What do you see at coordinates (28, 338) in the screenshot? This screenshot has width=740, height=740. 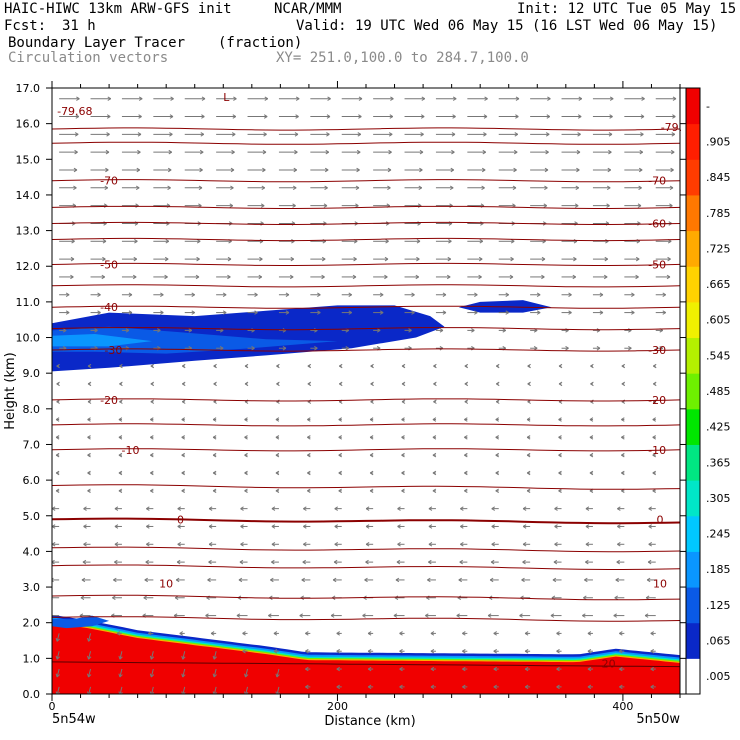 I see `y-tick-label: 10.0` at bounding box center [28, 338].